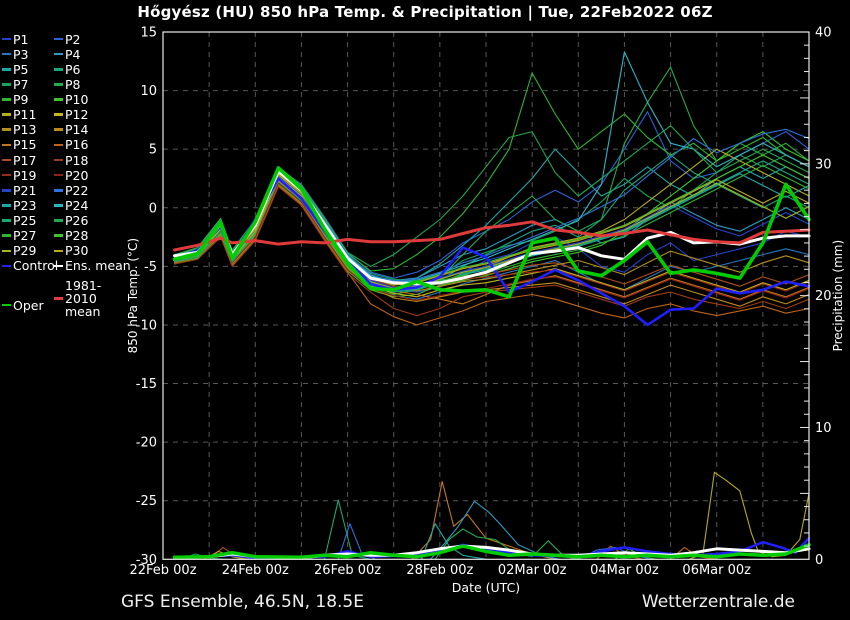 The height and width of the screenshot is (620, 850). What do you see at coordinates (148, 91) in the screenshot?
I see `y-left-tick-label: 10` at bounding box center [148, 91].